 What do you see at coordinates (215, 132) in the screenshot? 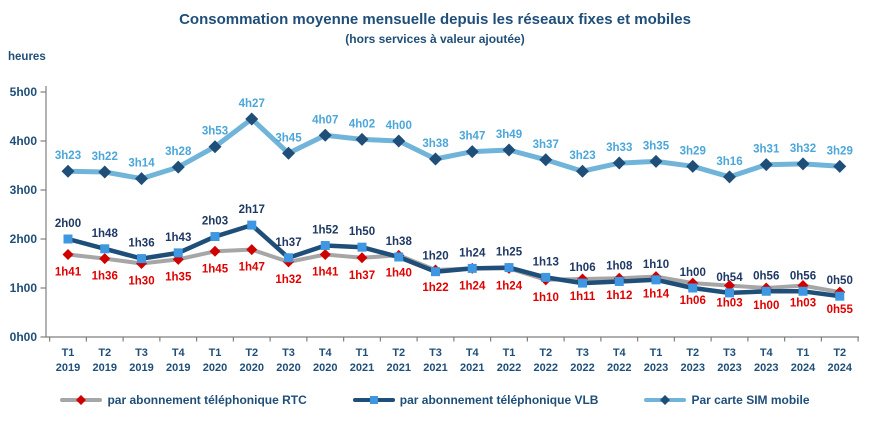
I see `data-label-sim: 3h53` at bounding box center [215, 132].